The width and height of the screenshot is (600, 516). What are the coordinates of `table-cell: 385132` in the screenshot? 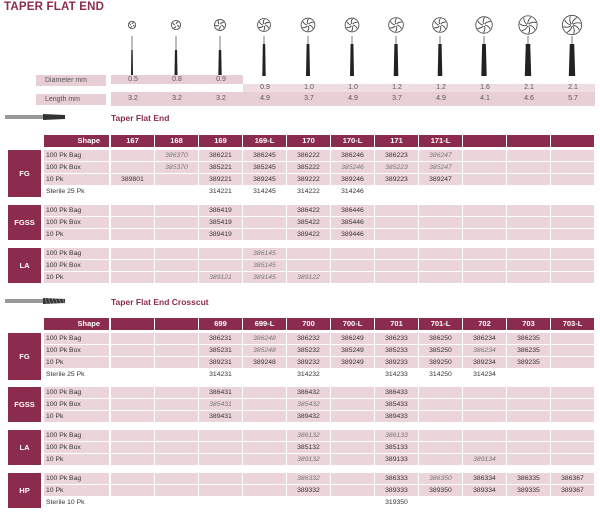 It's located at (308, 447).